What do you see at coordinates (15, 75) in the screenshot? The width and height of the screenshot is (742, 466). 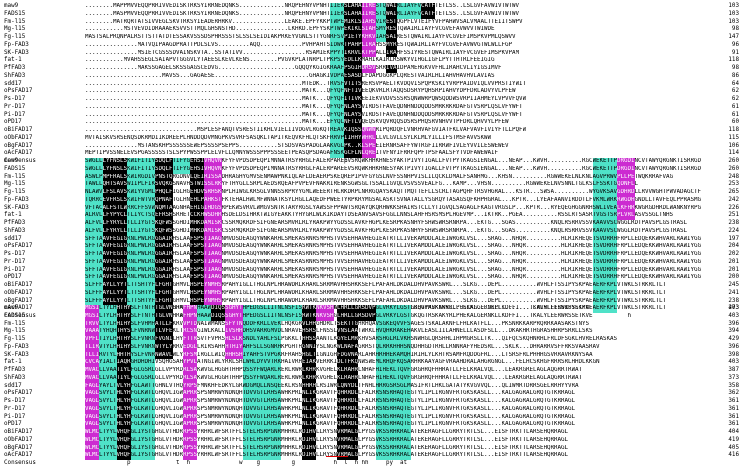 I see `sequence-name: ShFAD3` at bounding box center [15, 75].